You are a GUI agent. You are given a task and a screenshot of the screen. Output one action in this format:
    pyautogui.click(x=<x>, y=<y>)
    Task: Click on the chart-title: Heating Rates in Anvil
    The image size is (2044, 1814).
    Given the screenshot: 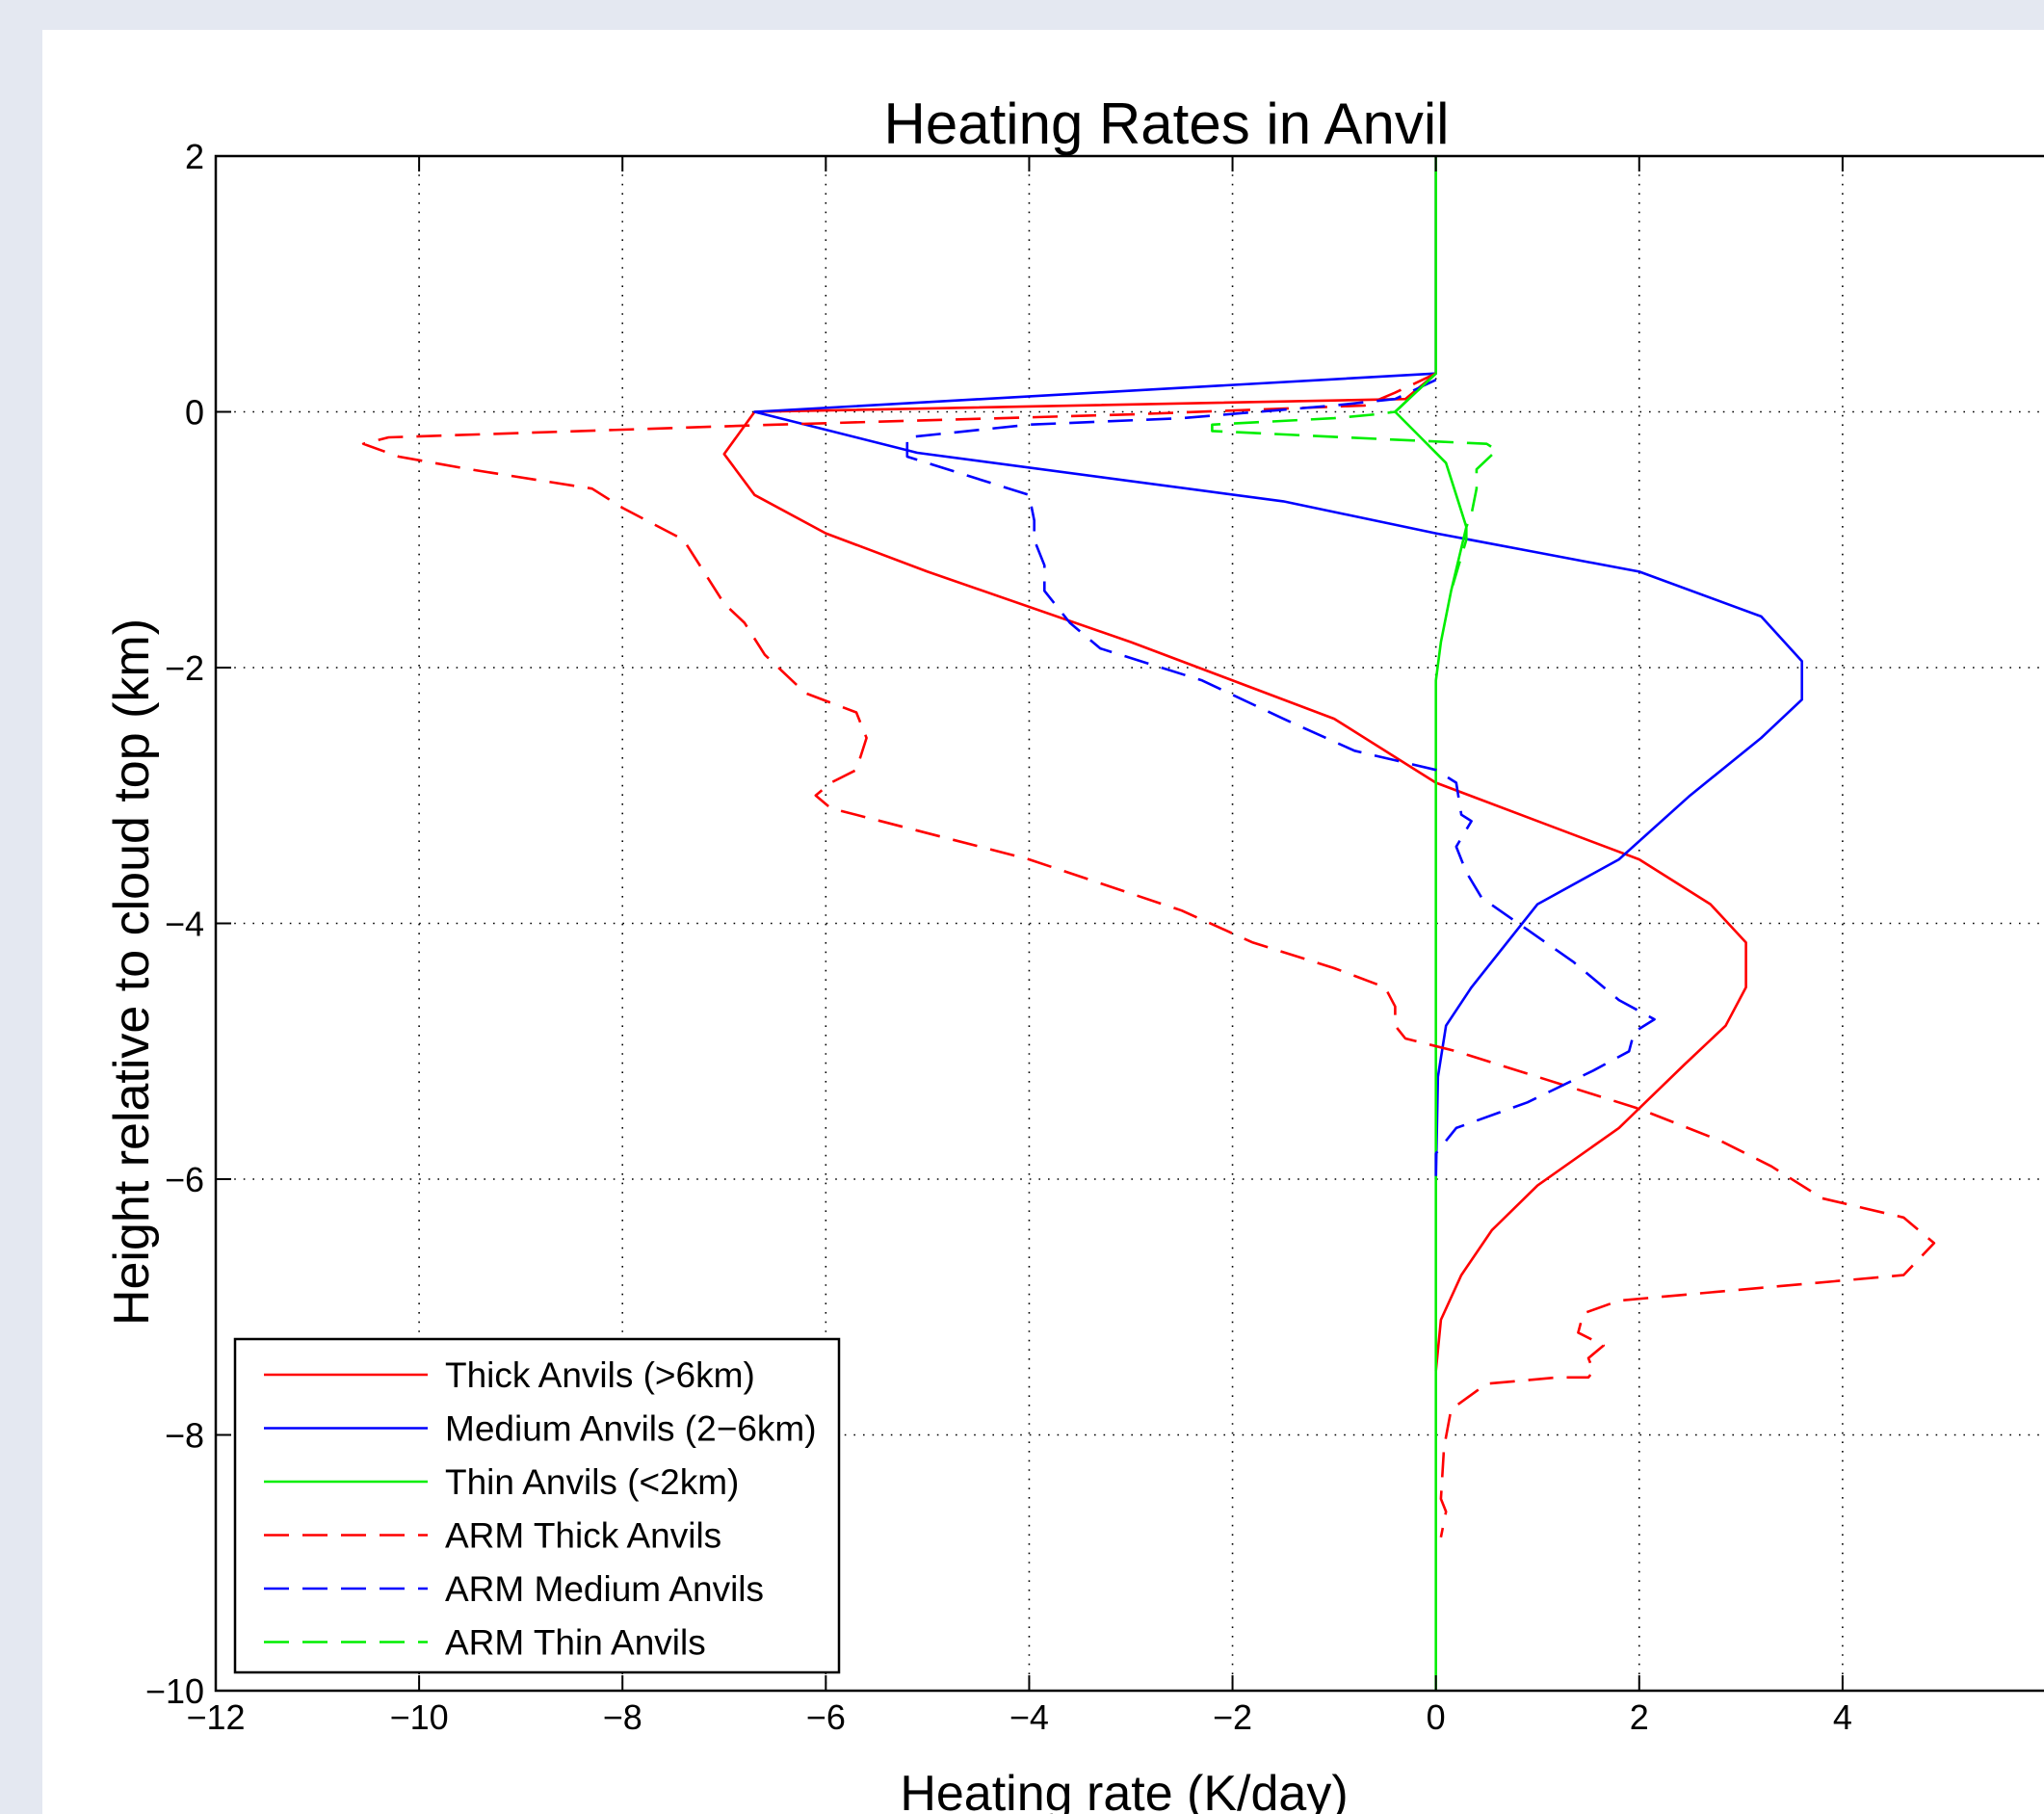 What is the action you would take?
    pyautogui.click(x=1167, y=124)
    